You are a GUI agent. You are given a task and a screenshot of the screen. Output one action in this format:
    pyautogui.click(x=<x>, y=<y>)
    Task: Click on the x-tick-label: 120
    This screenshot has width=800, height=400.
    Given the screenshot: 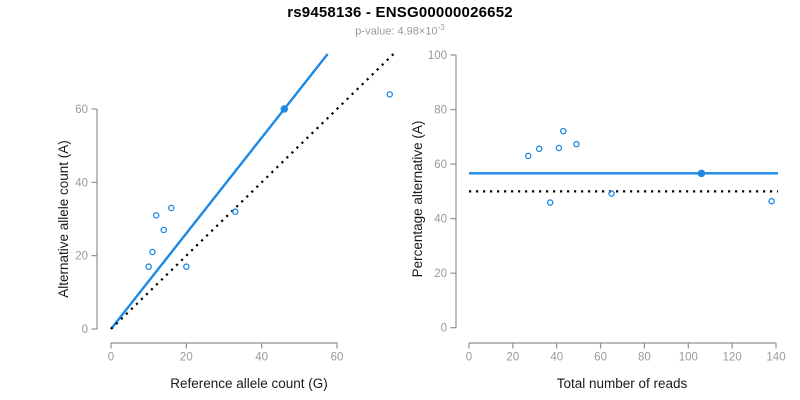 What is the action you would take?
    pyautogui.click(x=732, y=358)
    